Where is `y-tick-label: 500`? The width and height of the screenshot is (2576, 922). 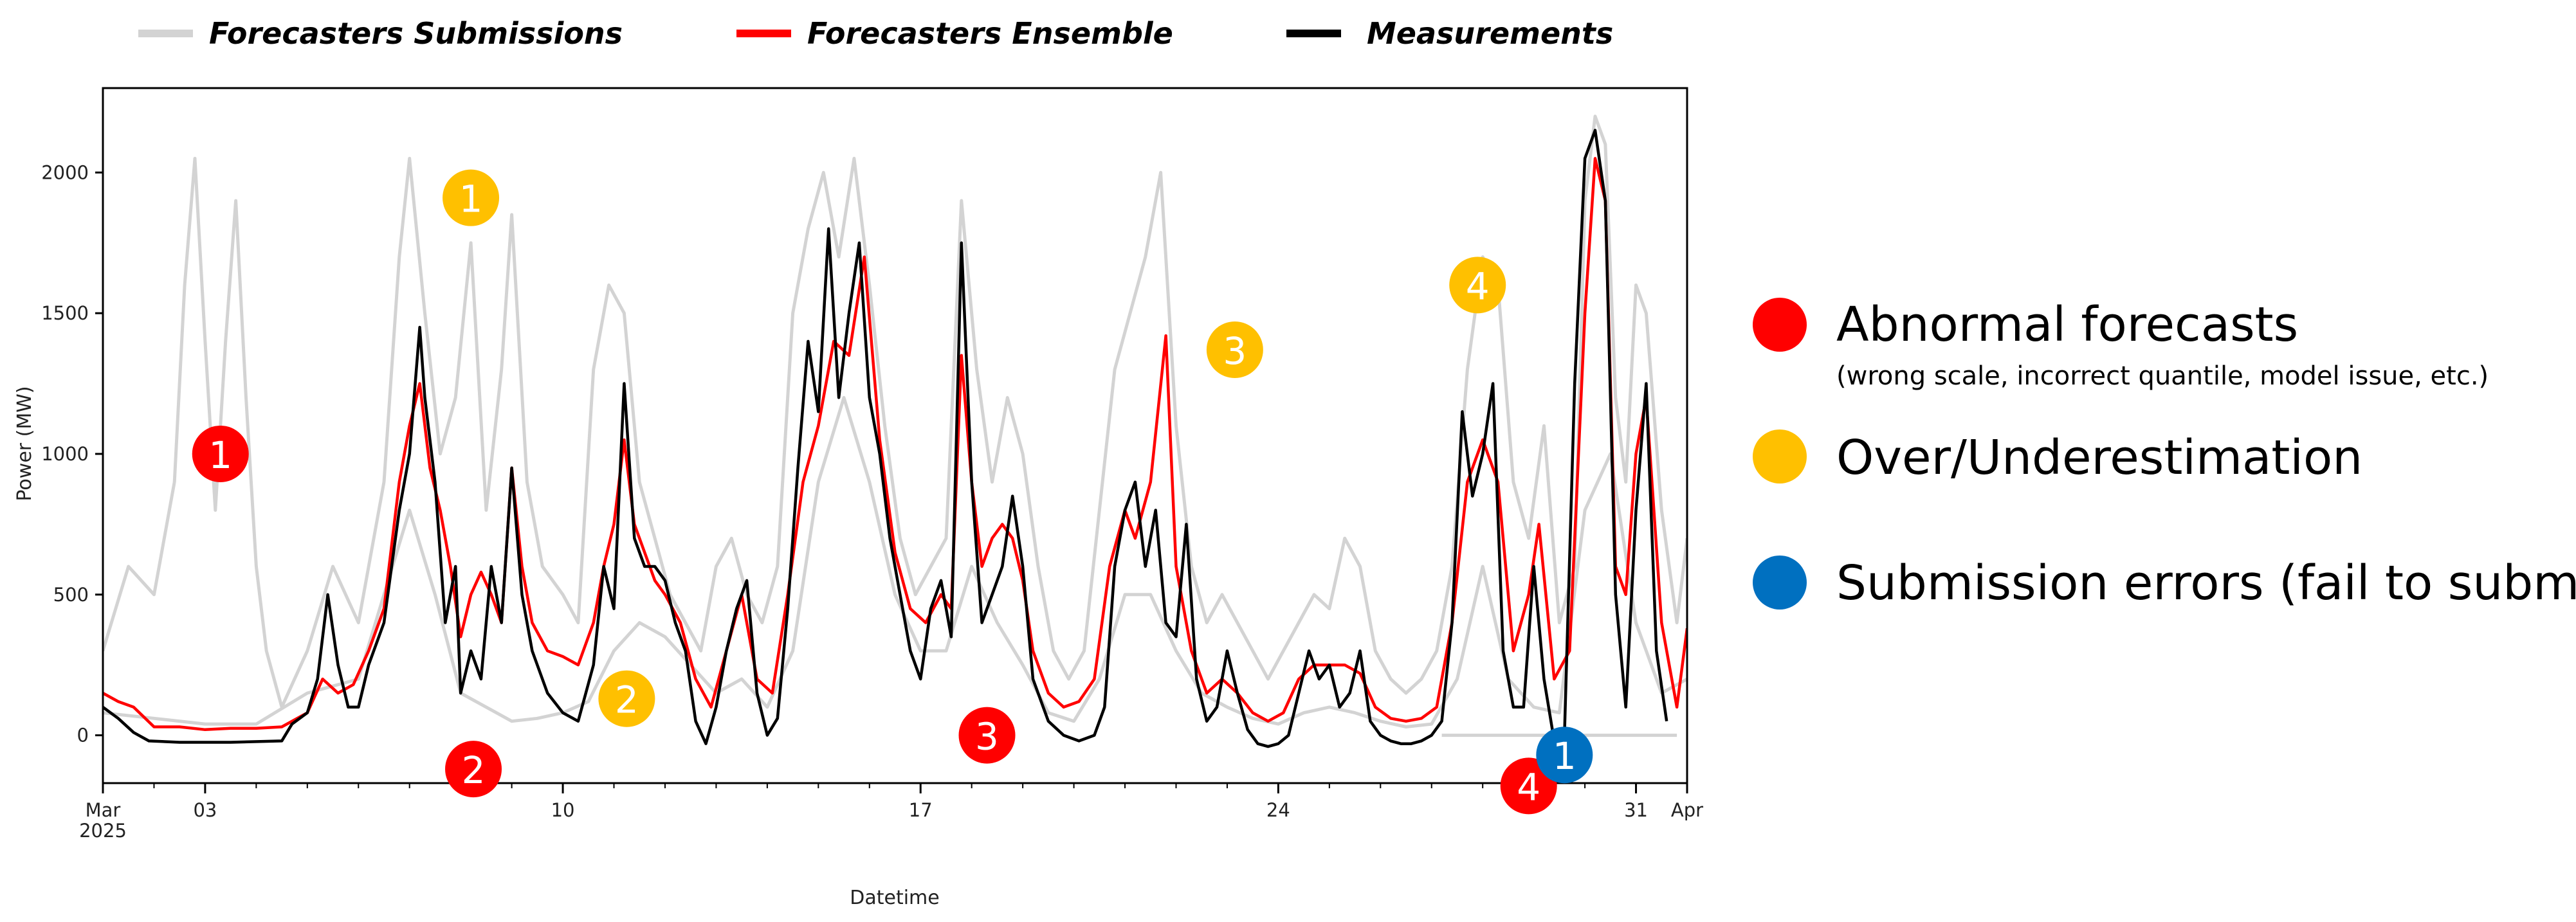
y-tick-label: 500 is located at coordinates (71, 595).